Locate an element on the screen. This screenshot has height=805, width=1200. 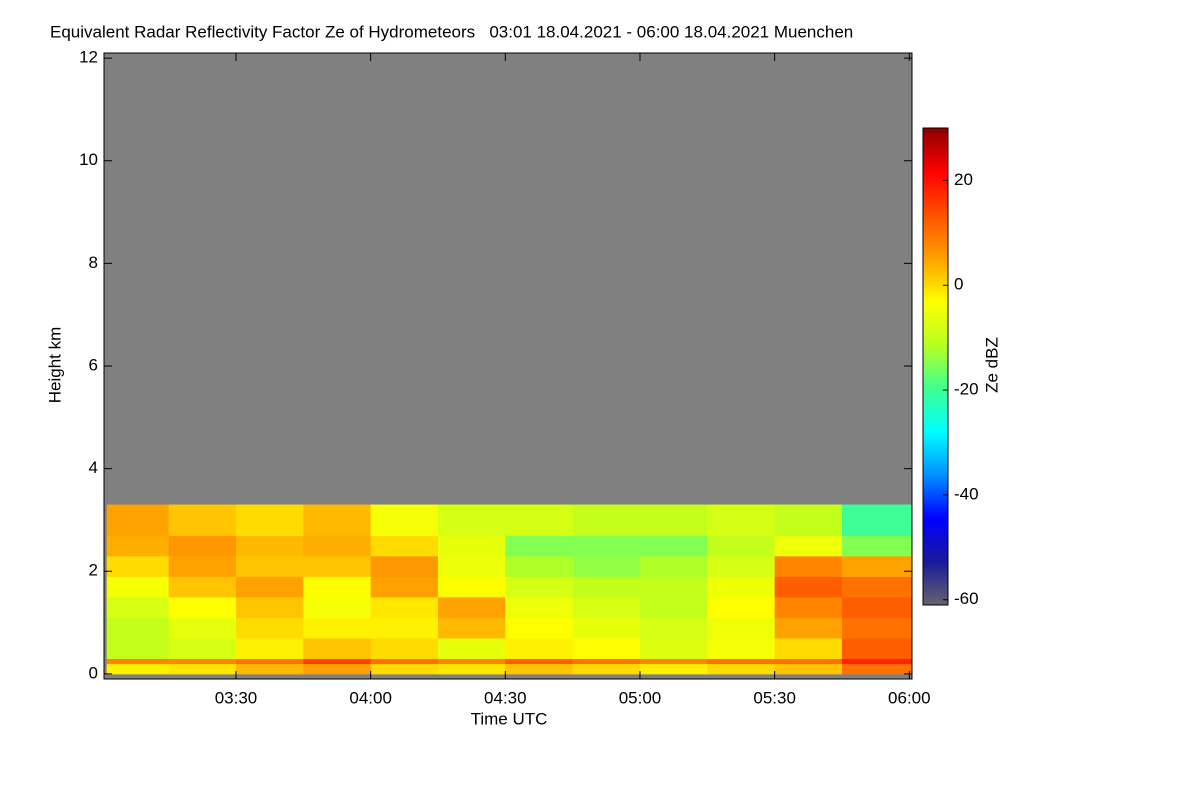
x-tick-label: 05:00 is located at coordinates (640, 697).